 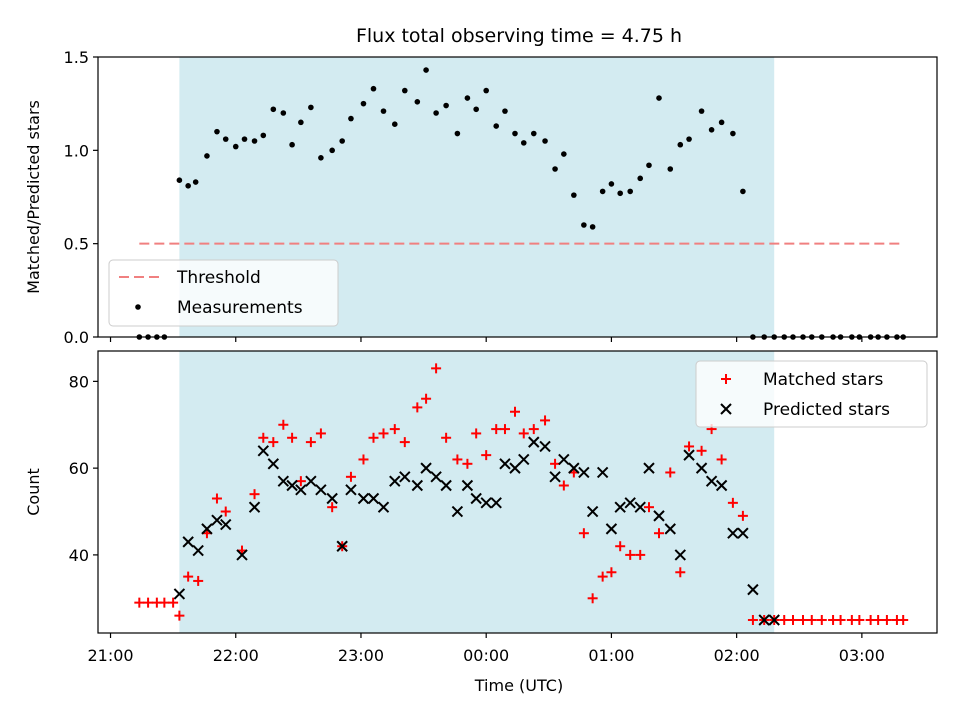 I want to click on y-tick-label: 1.5, so click(x=76, y=57).